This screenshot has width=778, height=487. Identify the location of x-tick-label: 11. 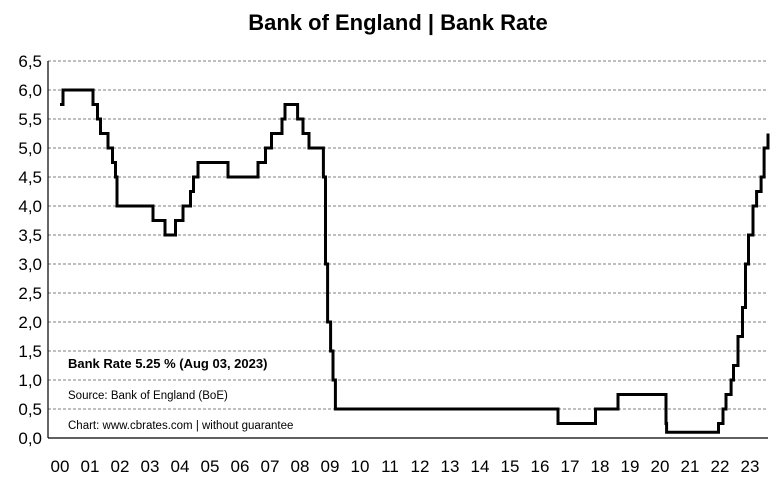
(390, 466).